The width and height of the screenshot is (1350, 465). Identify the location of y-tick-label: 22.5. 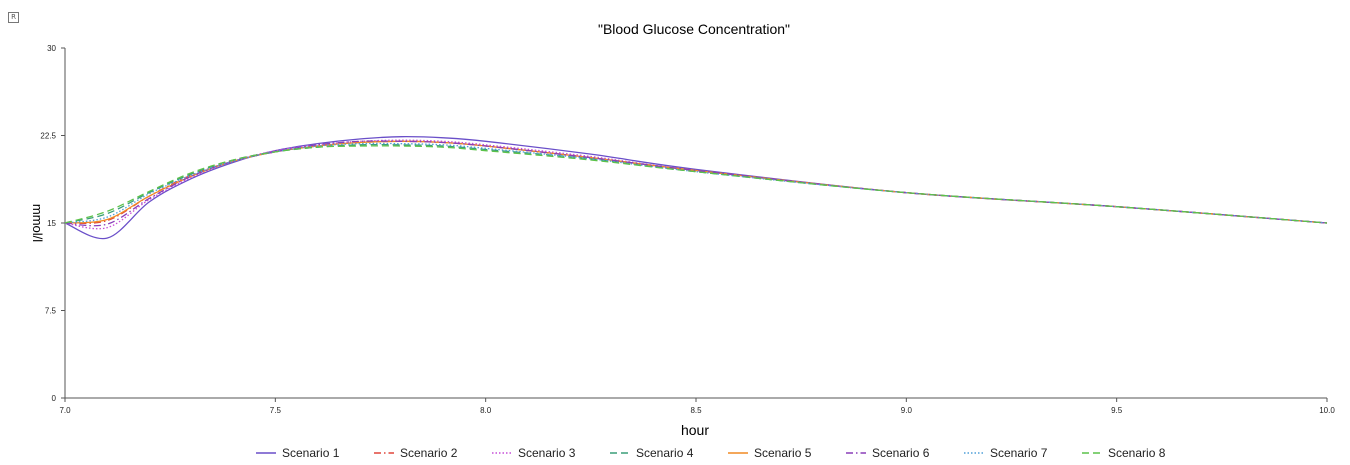
(48, 136).